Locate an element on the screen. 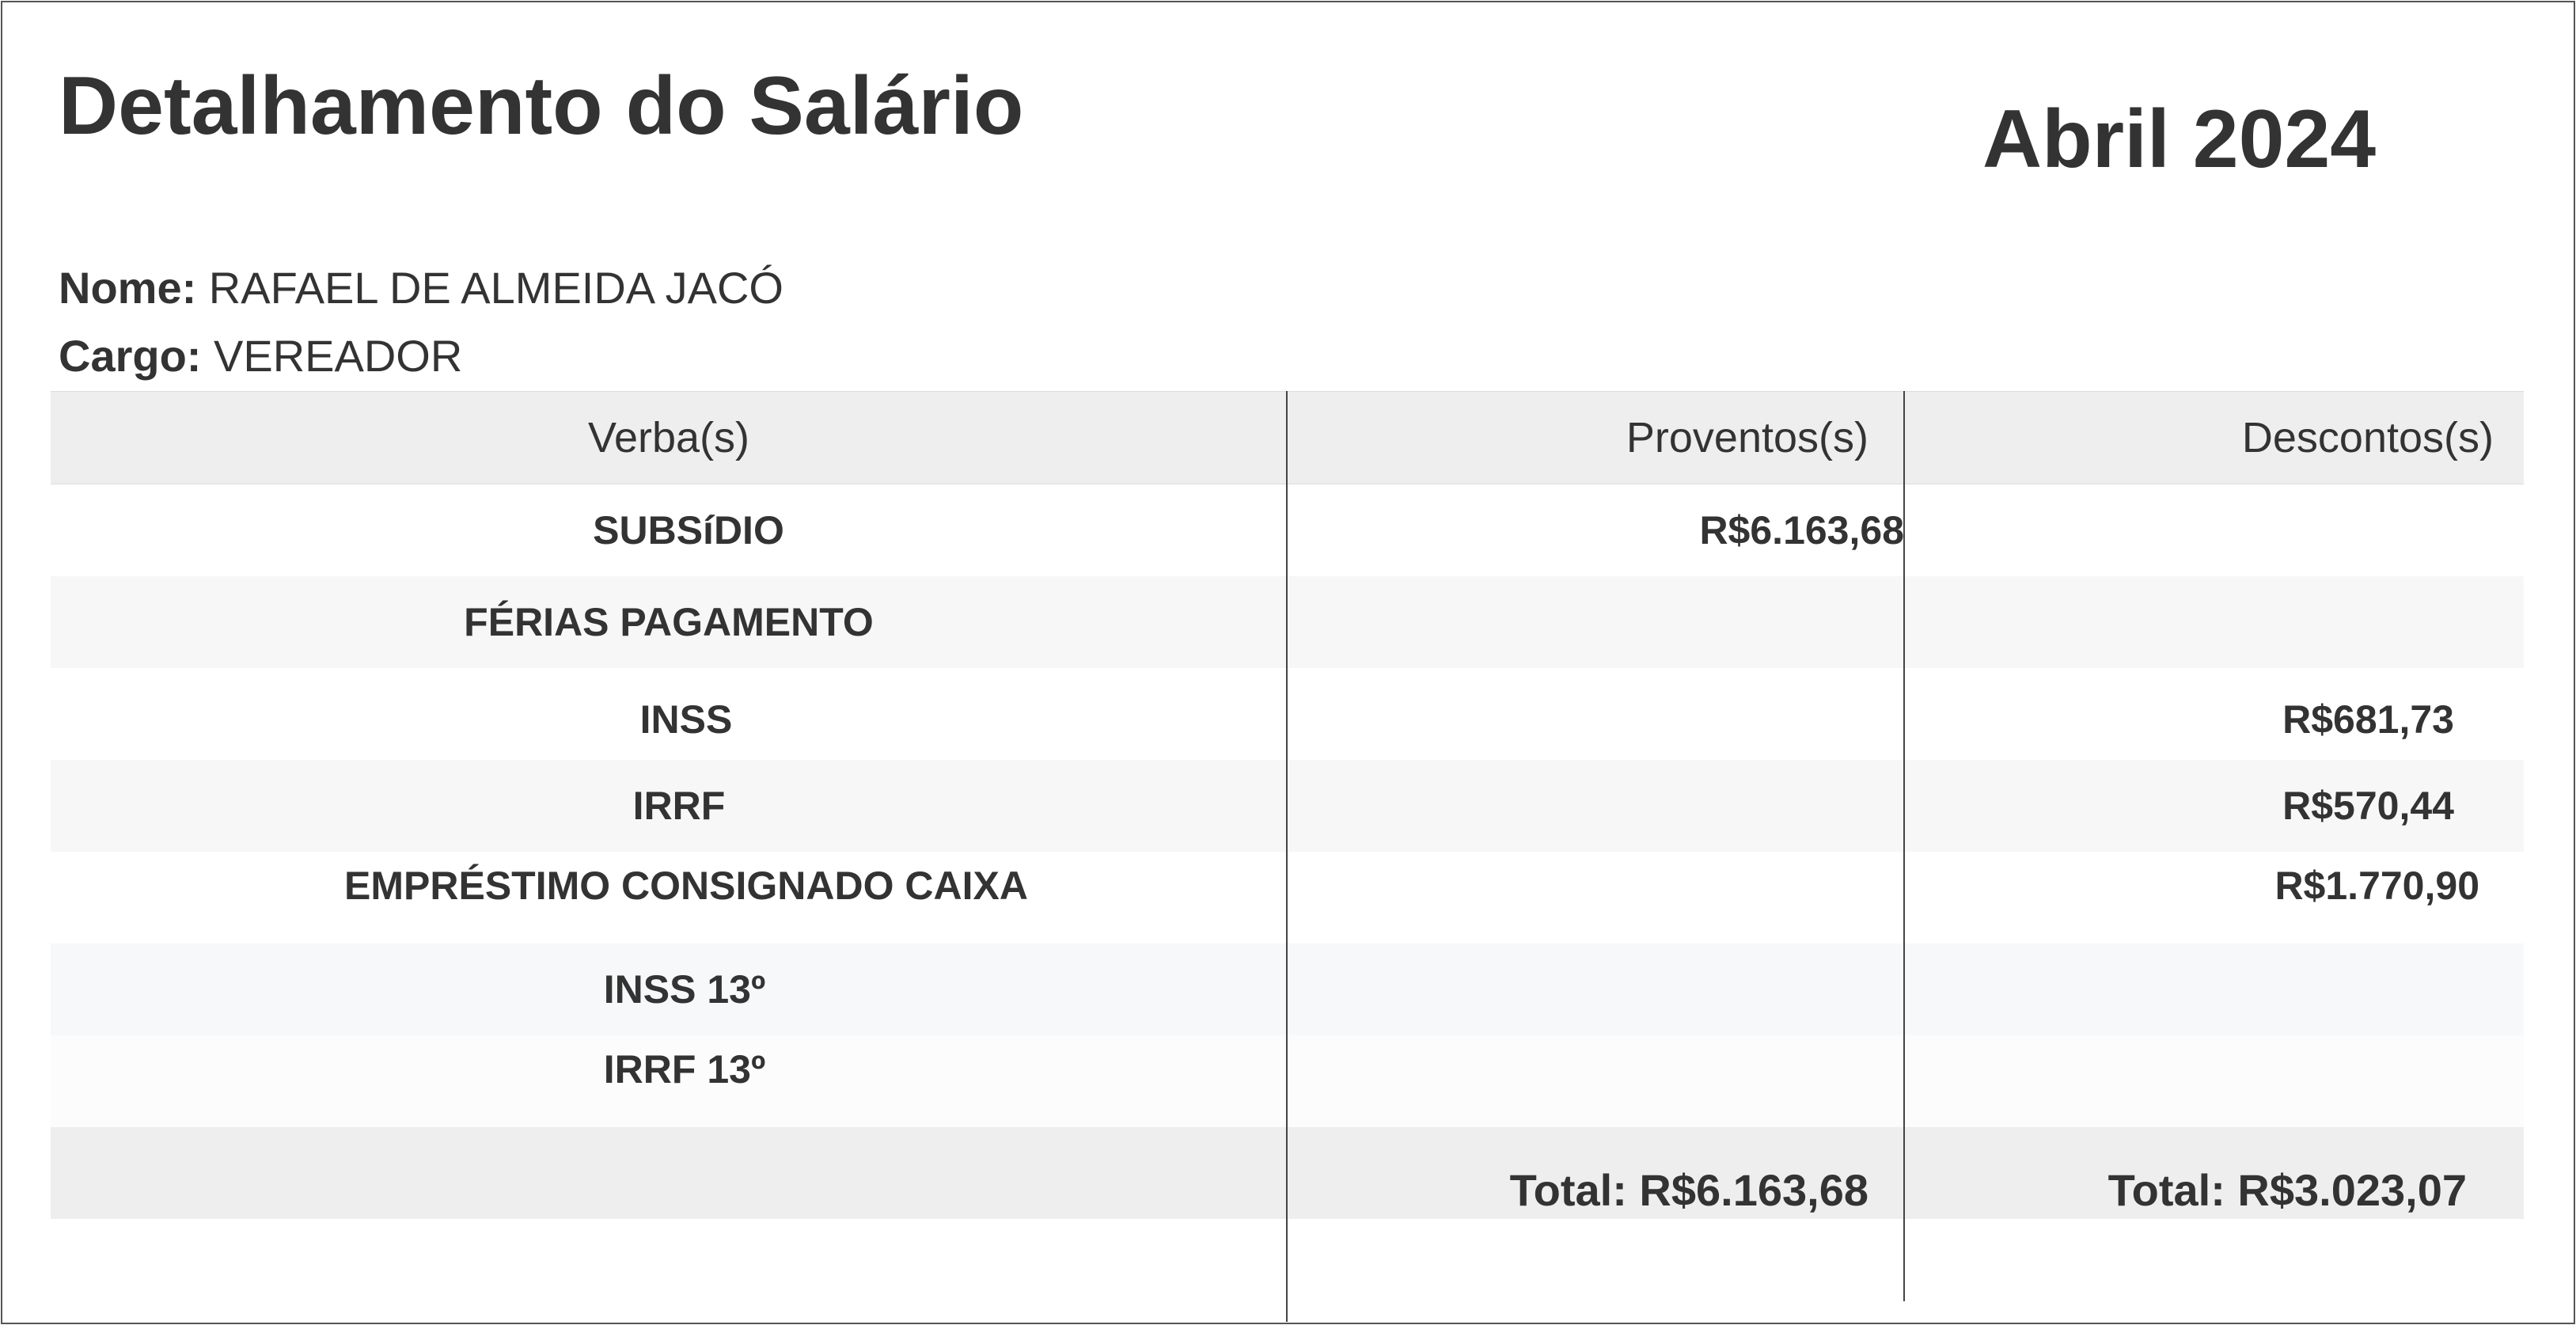 This screenshot has width=2576, height=1325. total-proventos: Total: R$6.163,68 is located at coordinates (1688, 1189).